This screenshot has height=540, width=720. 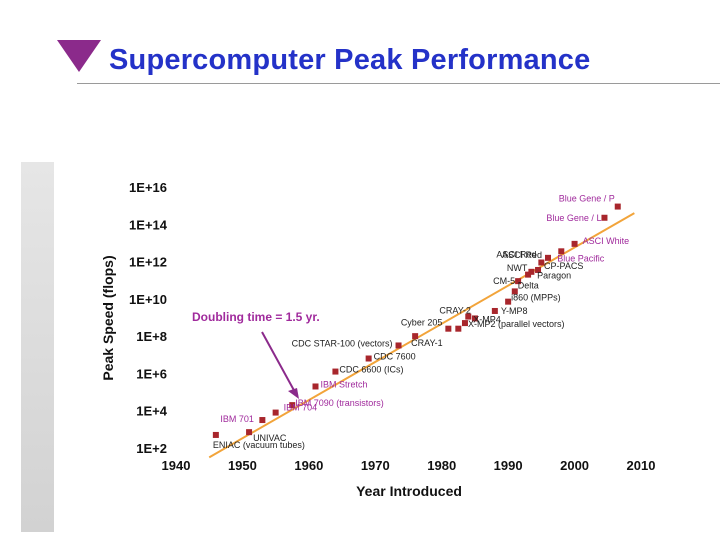 What do you see at coordinates (151, 448) in the screenshot?
I see `y-tick-label: 1E+2` at bounding box center [151, 448].